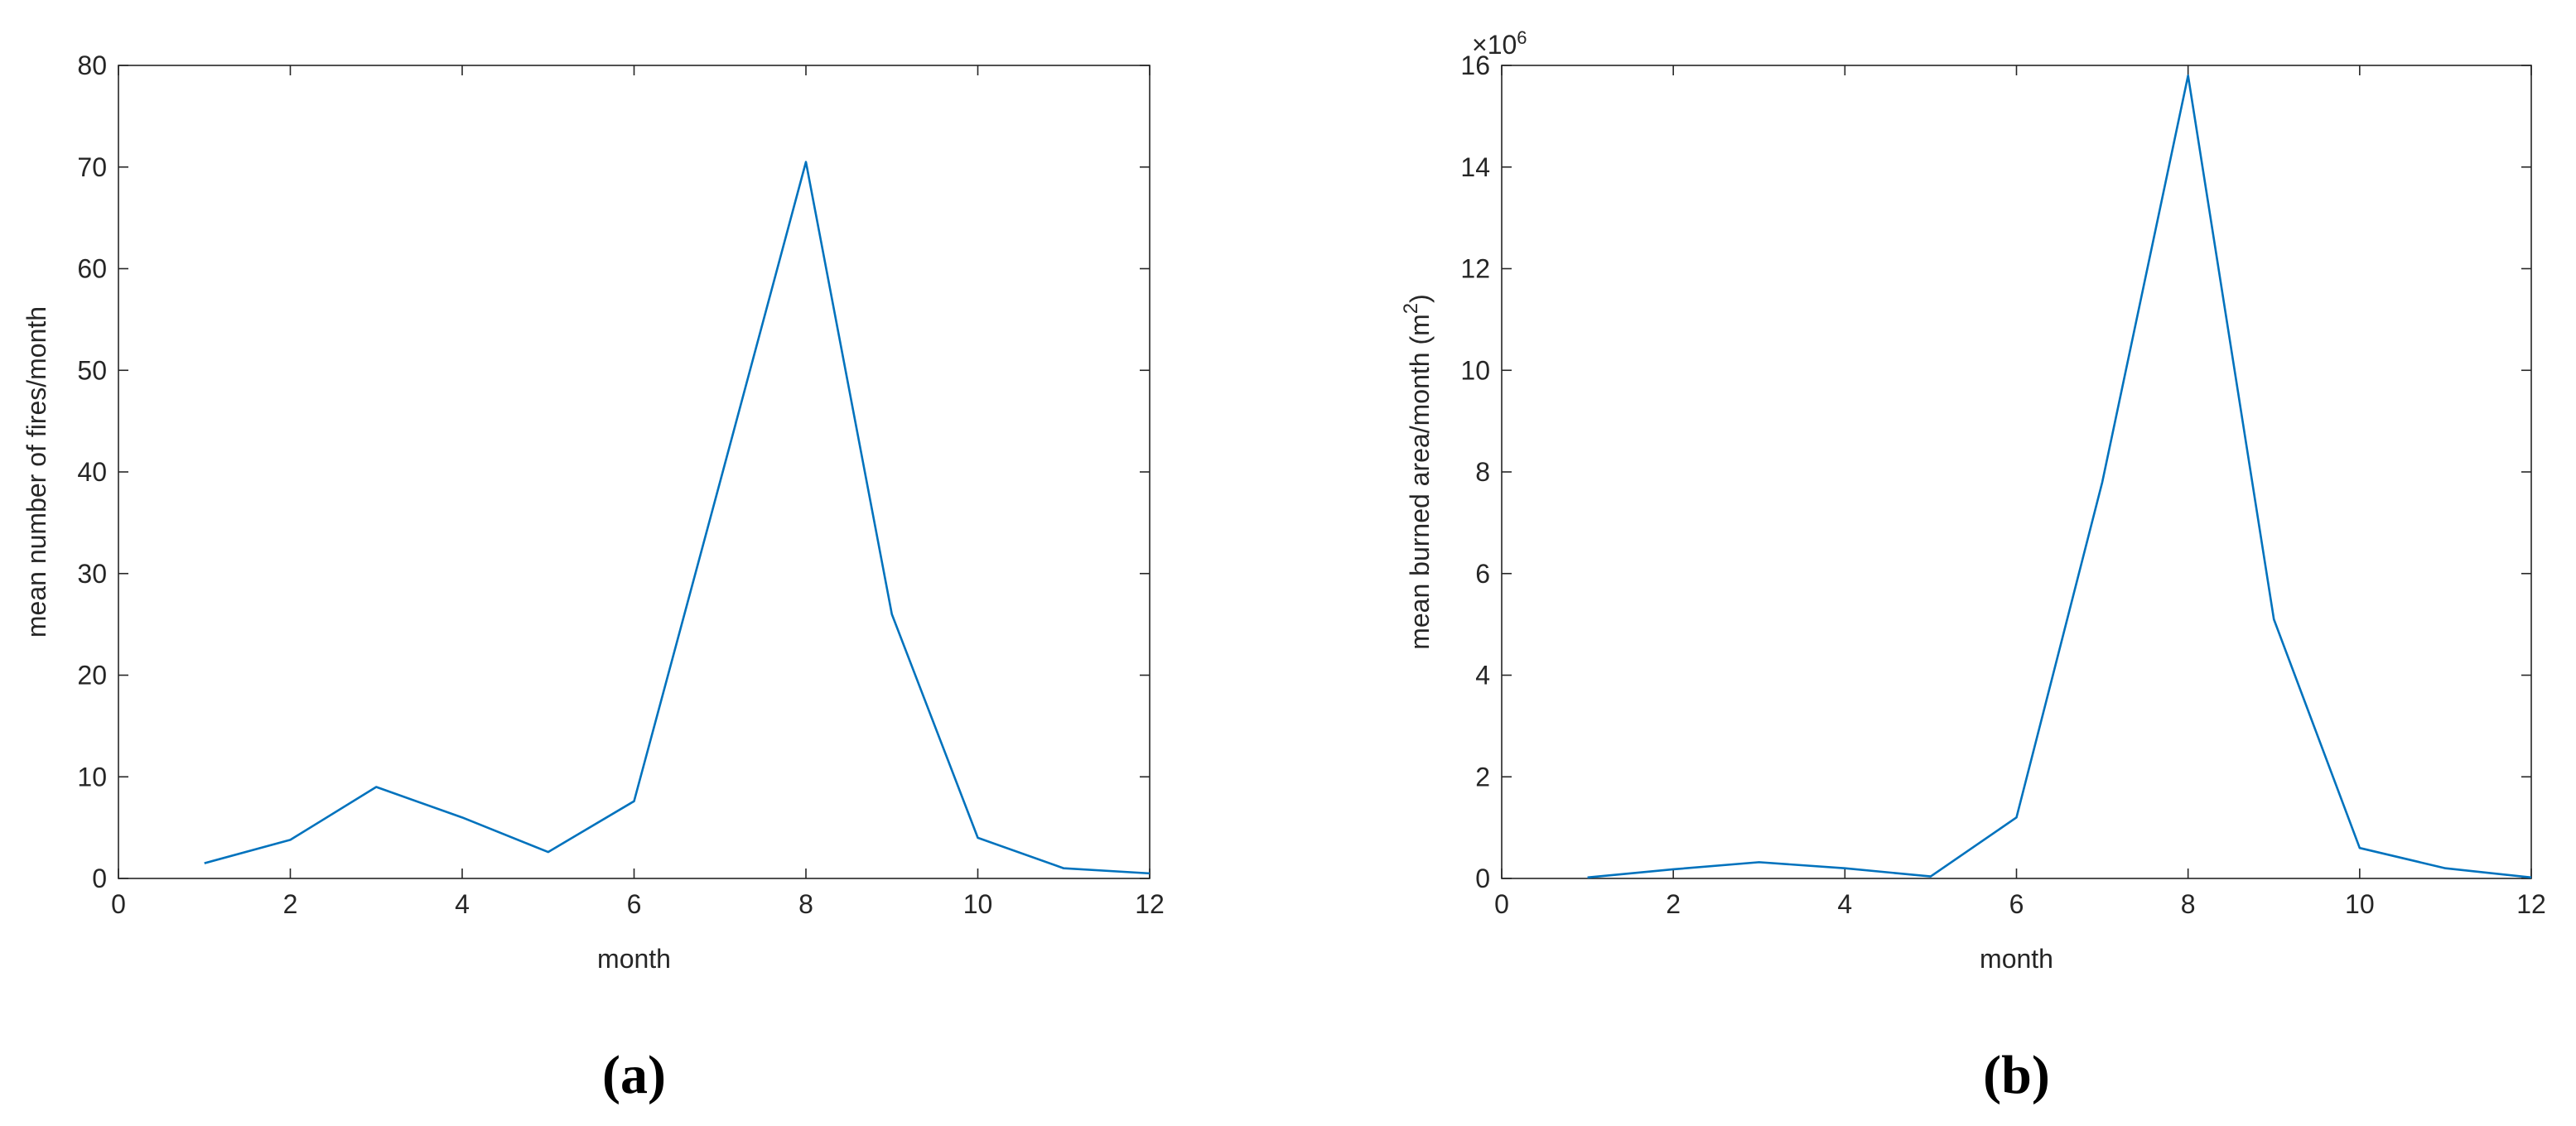 This screenshot has height=1126, width=2576. I want to click on y-multiplier: ×10⁶, so click(1499, 43).